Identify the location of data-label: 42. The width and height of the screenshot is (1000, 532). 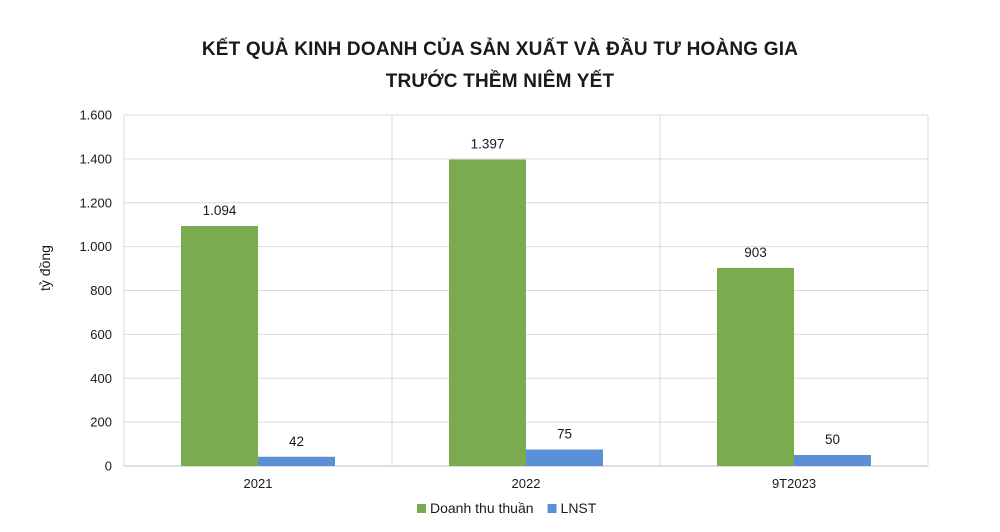
(296, 441).